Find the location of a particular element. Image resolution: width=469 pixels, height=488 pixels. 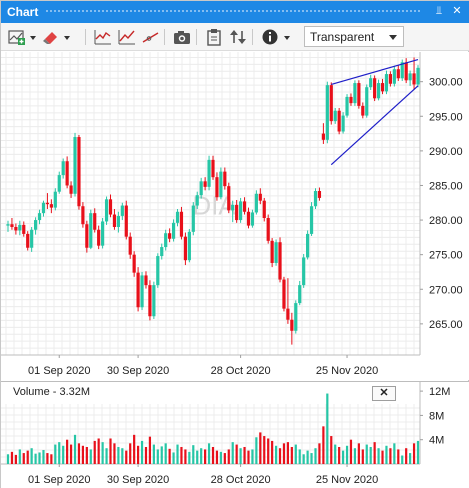

draw-line-icon is located at coordinates (151, 37).